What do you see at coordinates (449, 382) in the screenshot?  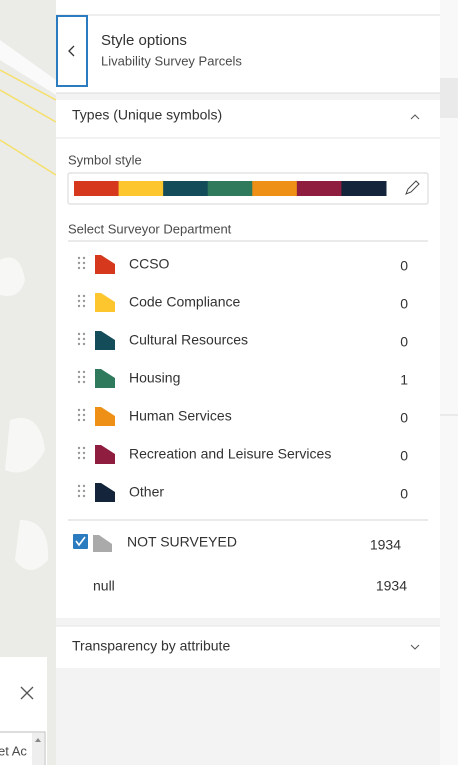 I see `side-panel` at bounding box center [449, 382].